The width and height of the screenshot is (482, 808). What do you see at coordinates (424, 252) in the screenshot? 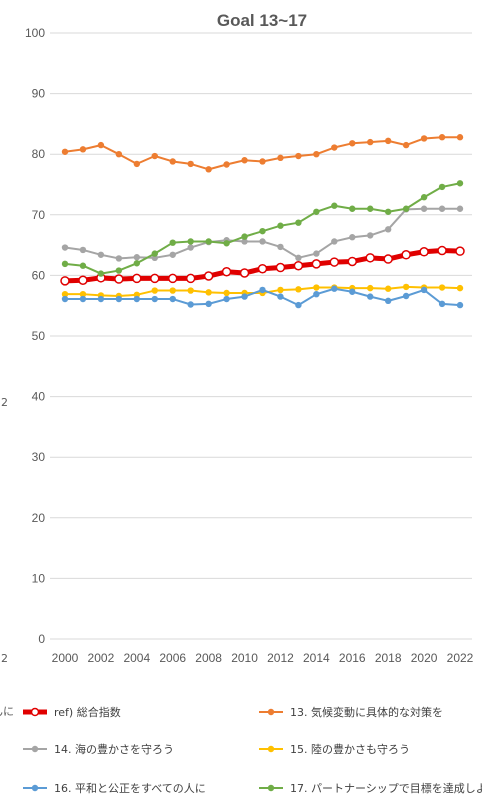
I see `data-point-s0-2020` at bounding box center [424, 252].